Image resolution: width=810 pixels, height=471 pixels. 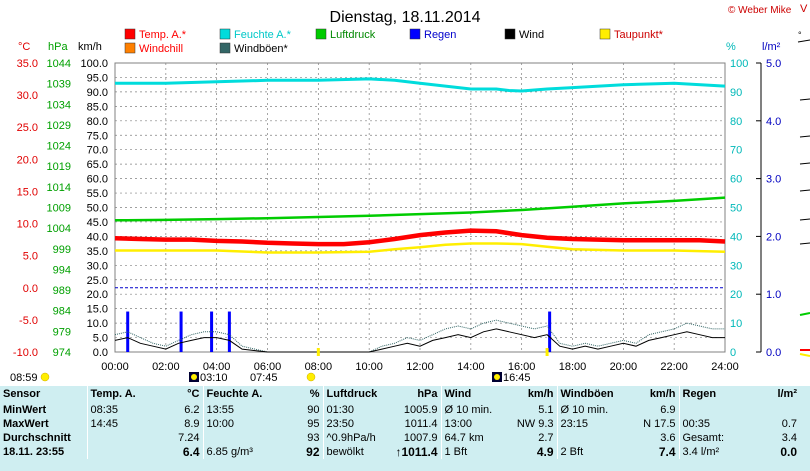 I want to click on moon-time-label: 16:45, so click(x=517, y=378).